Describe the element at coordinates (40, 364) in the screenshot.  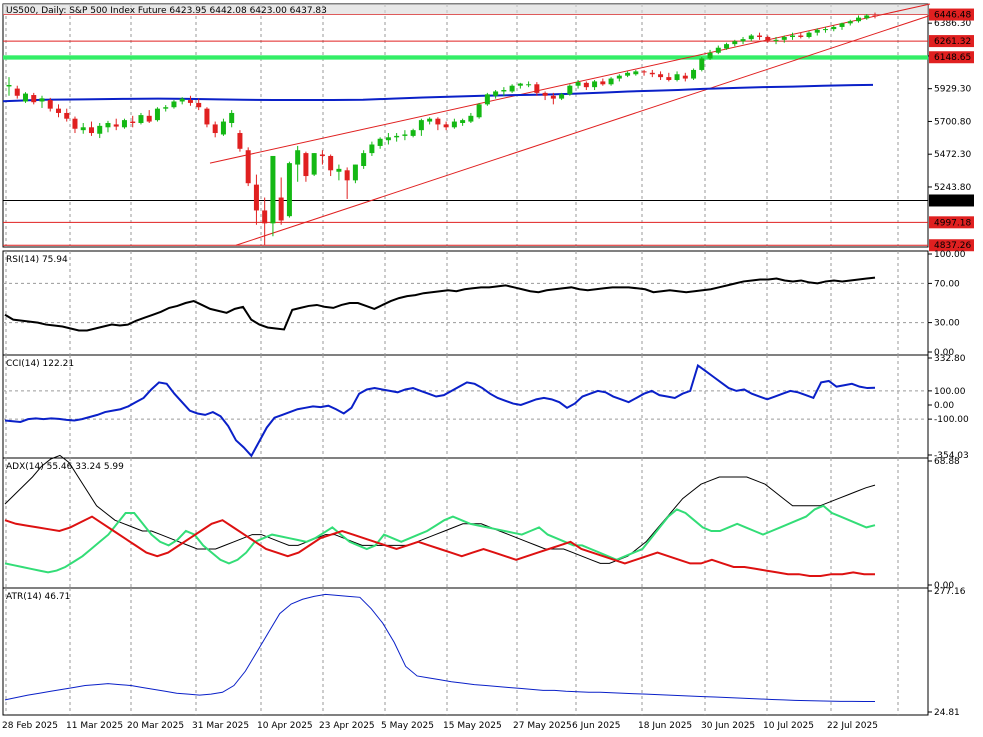
I see `indicator-title: CCI(14) 122.21` at that location.